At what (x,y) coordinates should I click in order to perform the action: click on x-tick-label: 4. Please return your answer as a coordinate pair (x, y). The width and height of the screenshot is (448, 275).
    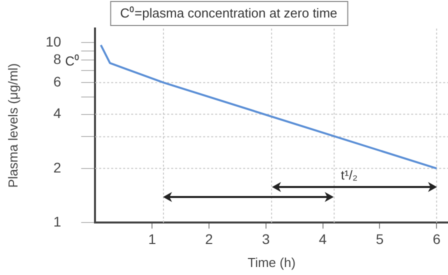
    Looking at the image, I should click on (322, 238).